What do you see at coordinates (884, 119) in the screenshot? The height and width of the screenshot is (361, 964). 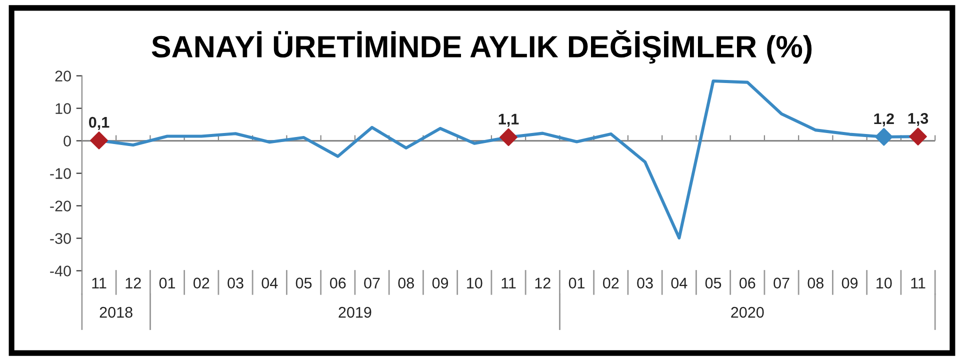 I see `data-label: 1,2` at bounding box center [884, 119].